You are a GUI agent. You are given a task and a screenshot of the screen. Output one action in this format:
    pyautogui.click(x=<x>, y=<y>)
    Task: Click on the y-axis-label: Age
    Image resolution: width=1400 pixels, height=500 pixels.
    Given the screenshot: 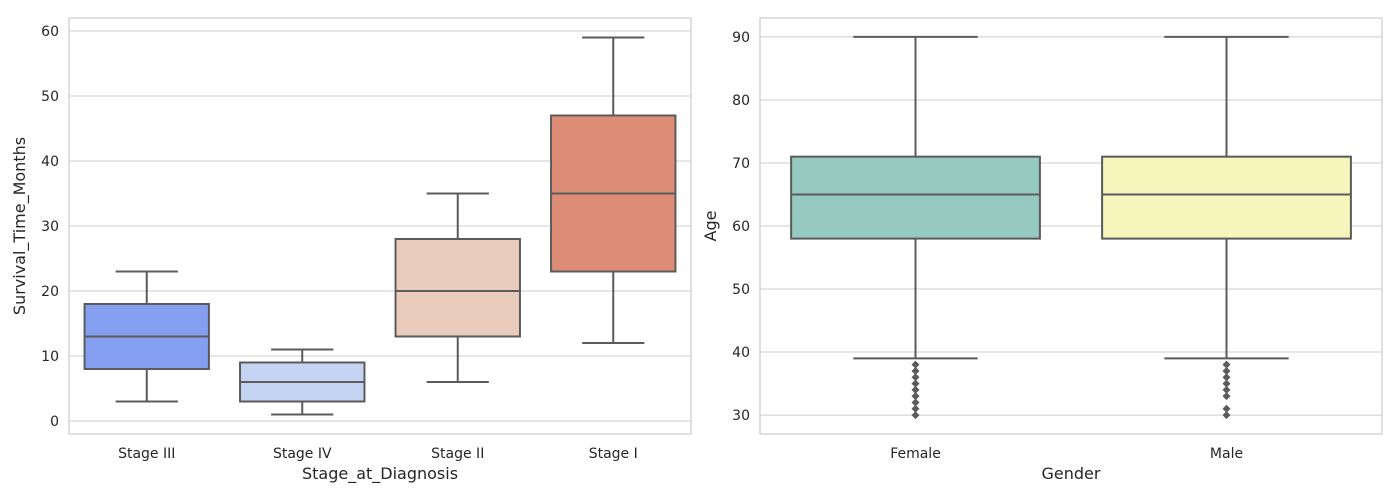 What is the action you would take?
    pyautogui.click(x=710, y=226)
    